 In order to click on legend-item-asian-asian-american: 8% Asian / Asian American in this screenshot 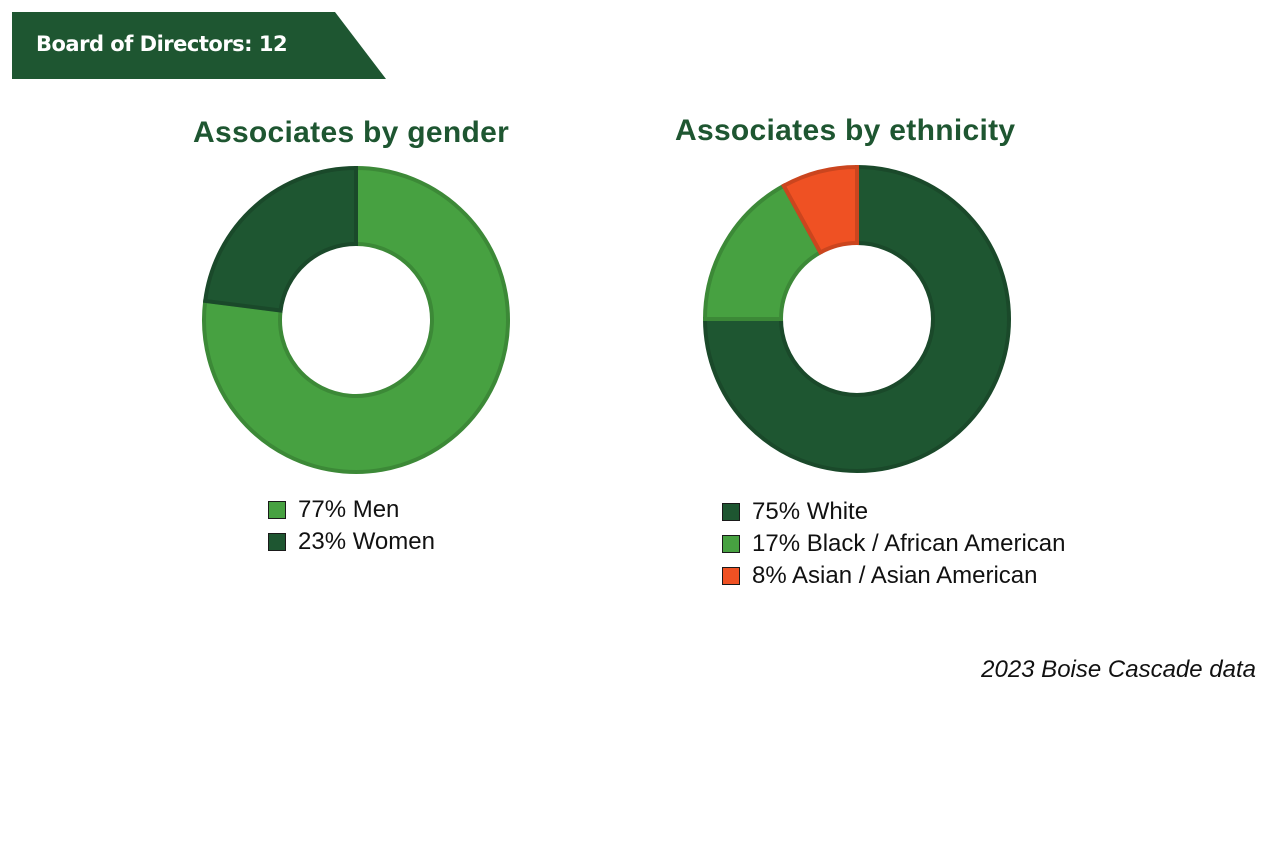, I will do `click(893, 576)`.